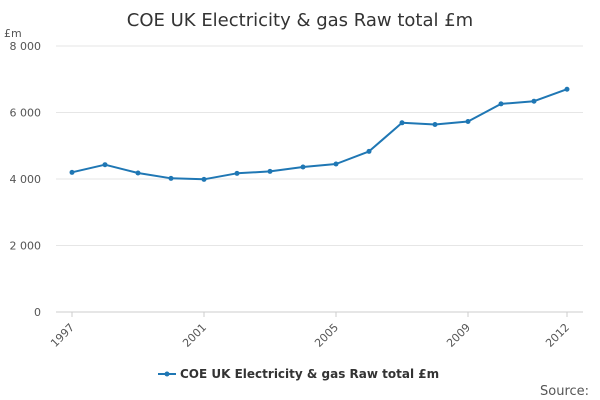  What do you see at coordinates (309, 374) in the screenshot?
I see `legend-label: COE UK Electricity & gas Raw total £m` at bounding box center [309, 374].